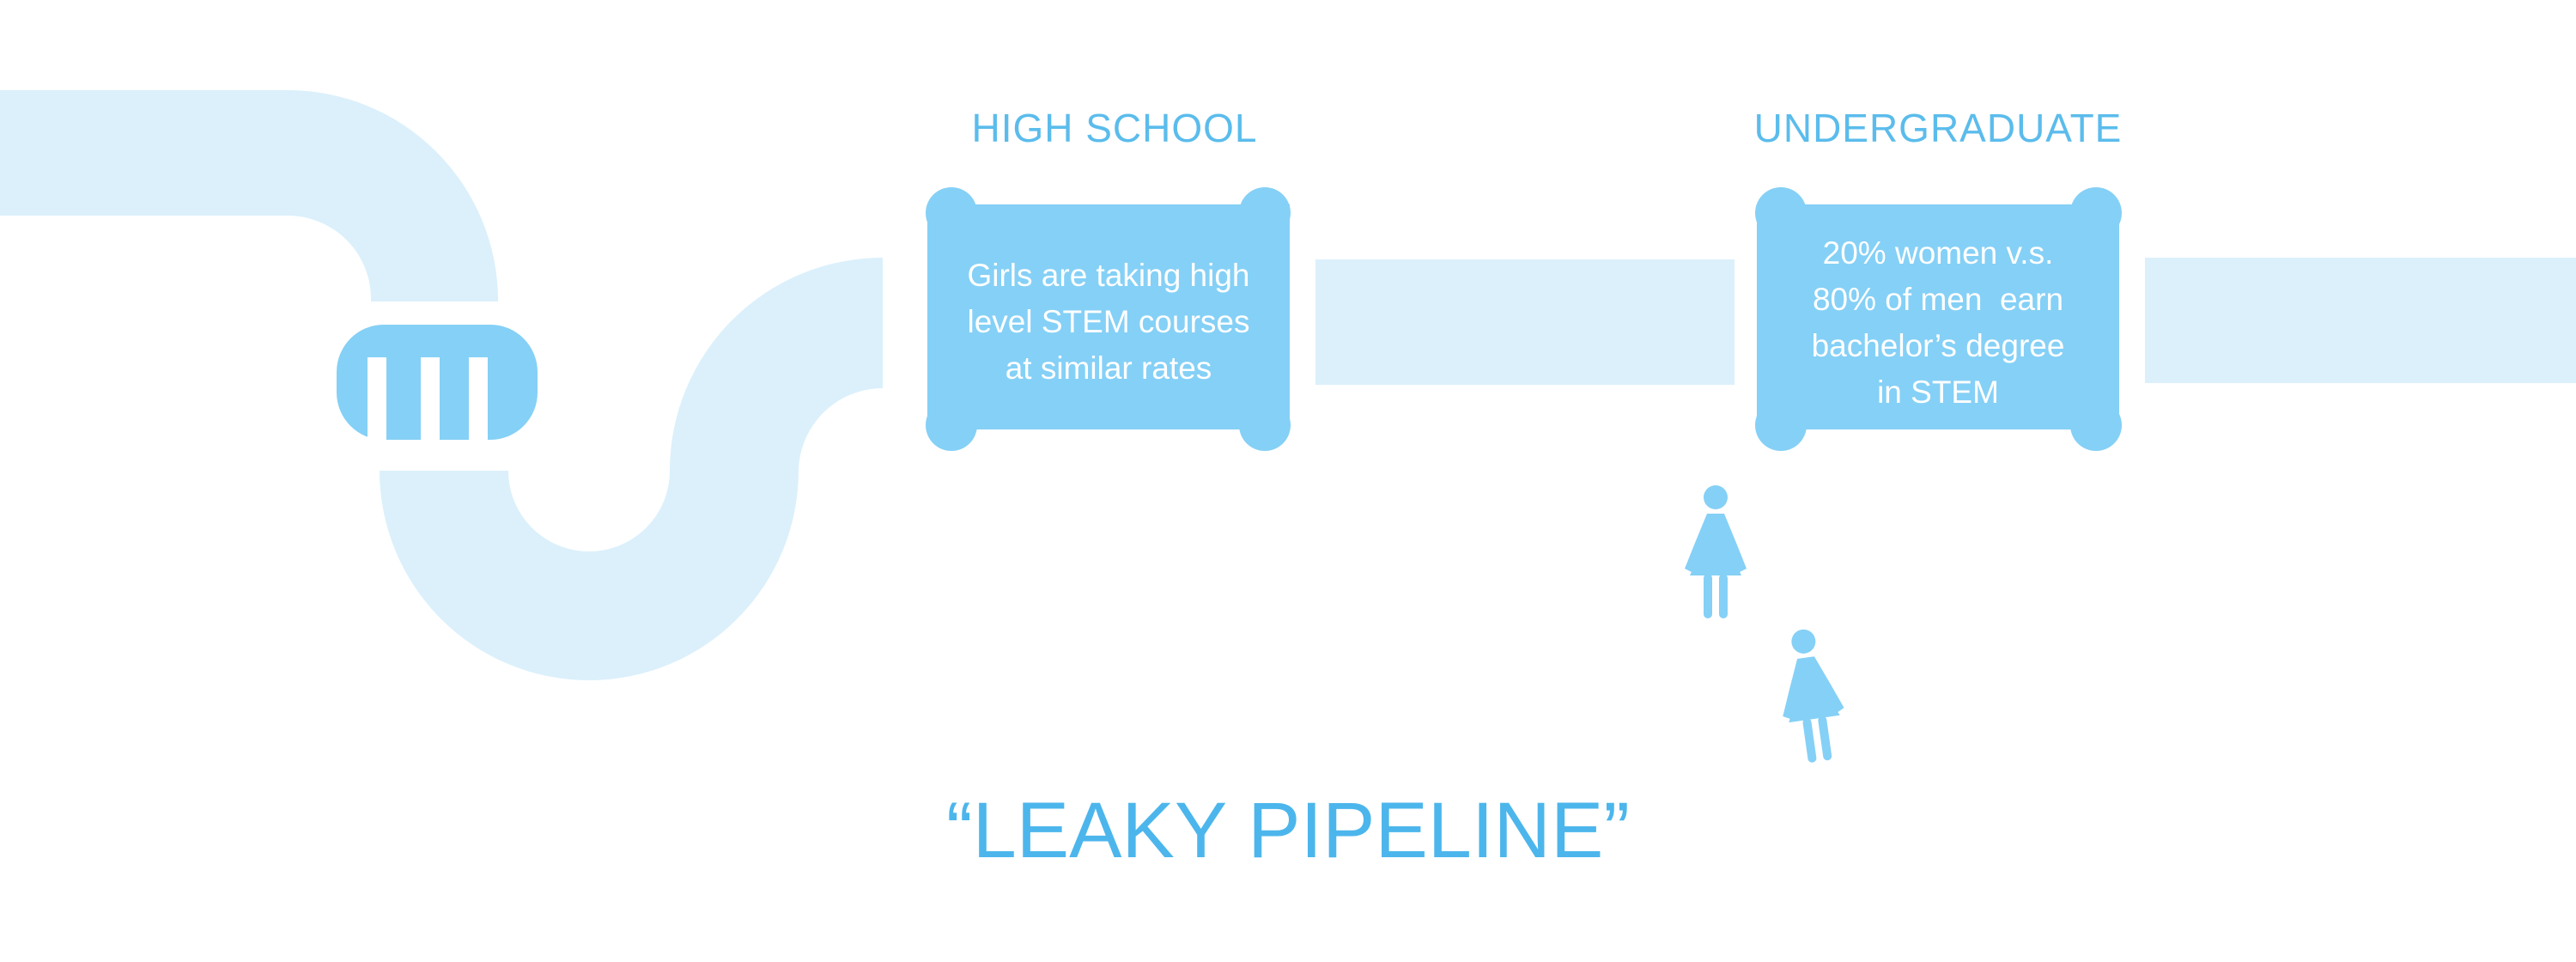  I want to click on pipe-u-trap, so click(589, 575).